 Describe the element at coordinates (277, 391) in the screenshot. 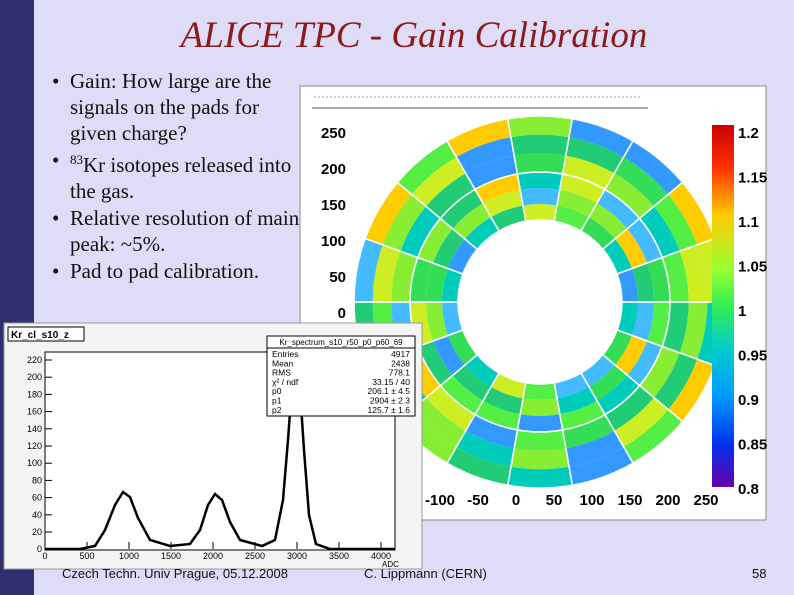

I see `stats-name: p0` at that location.